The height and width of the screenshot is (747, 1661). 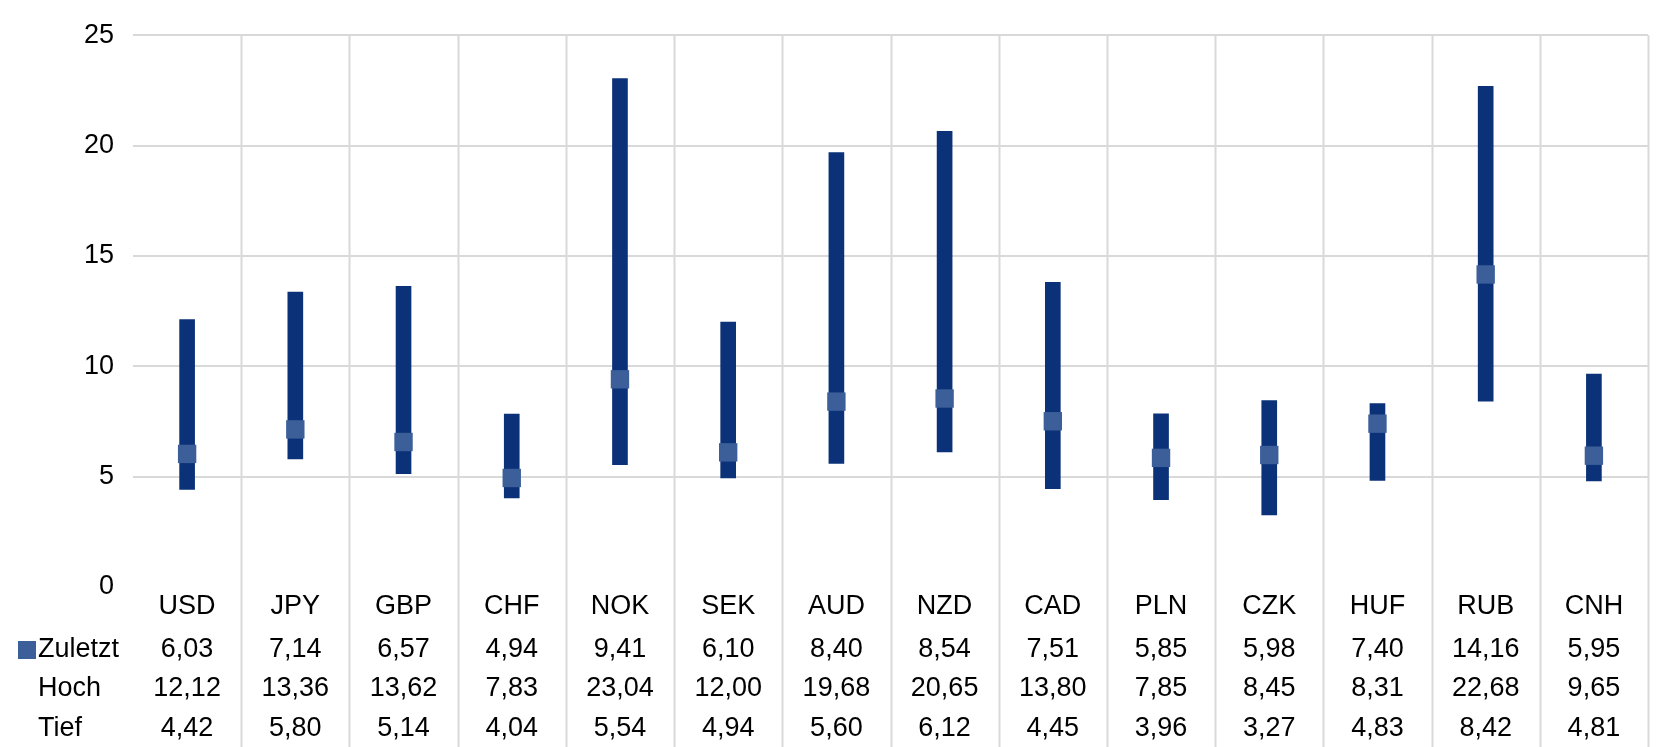 What do you see at coordinates (944, 605) in the screenshot?
I see `x-tick-label: NZD` at bounding box center [944, 605].